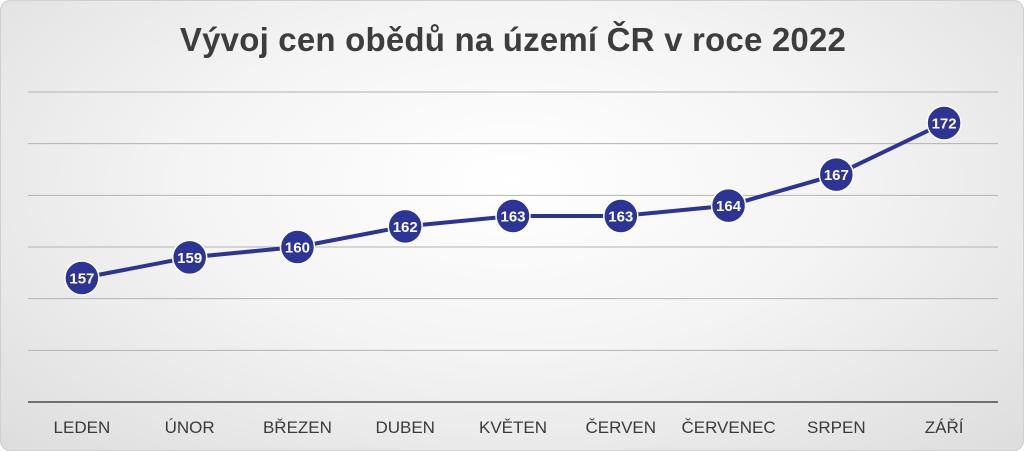  Describe the element at coordinates (513, 427) in the screenshot. I see `x-tick-label: KVĚTEN` at that location.